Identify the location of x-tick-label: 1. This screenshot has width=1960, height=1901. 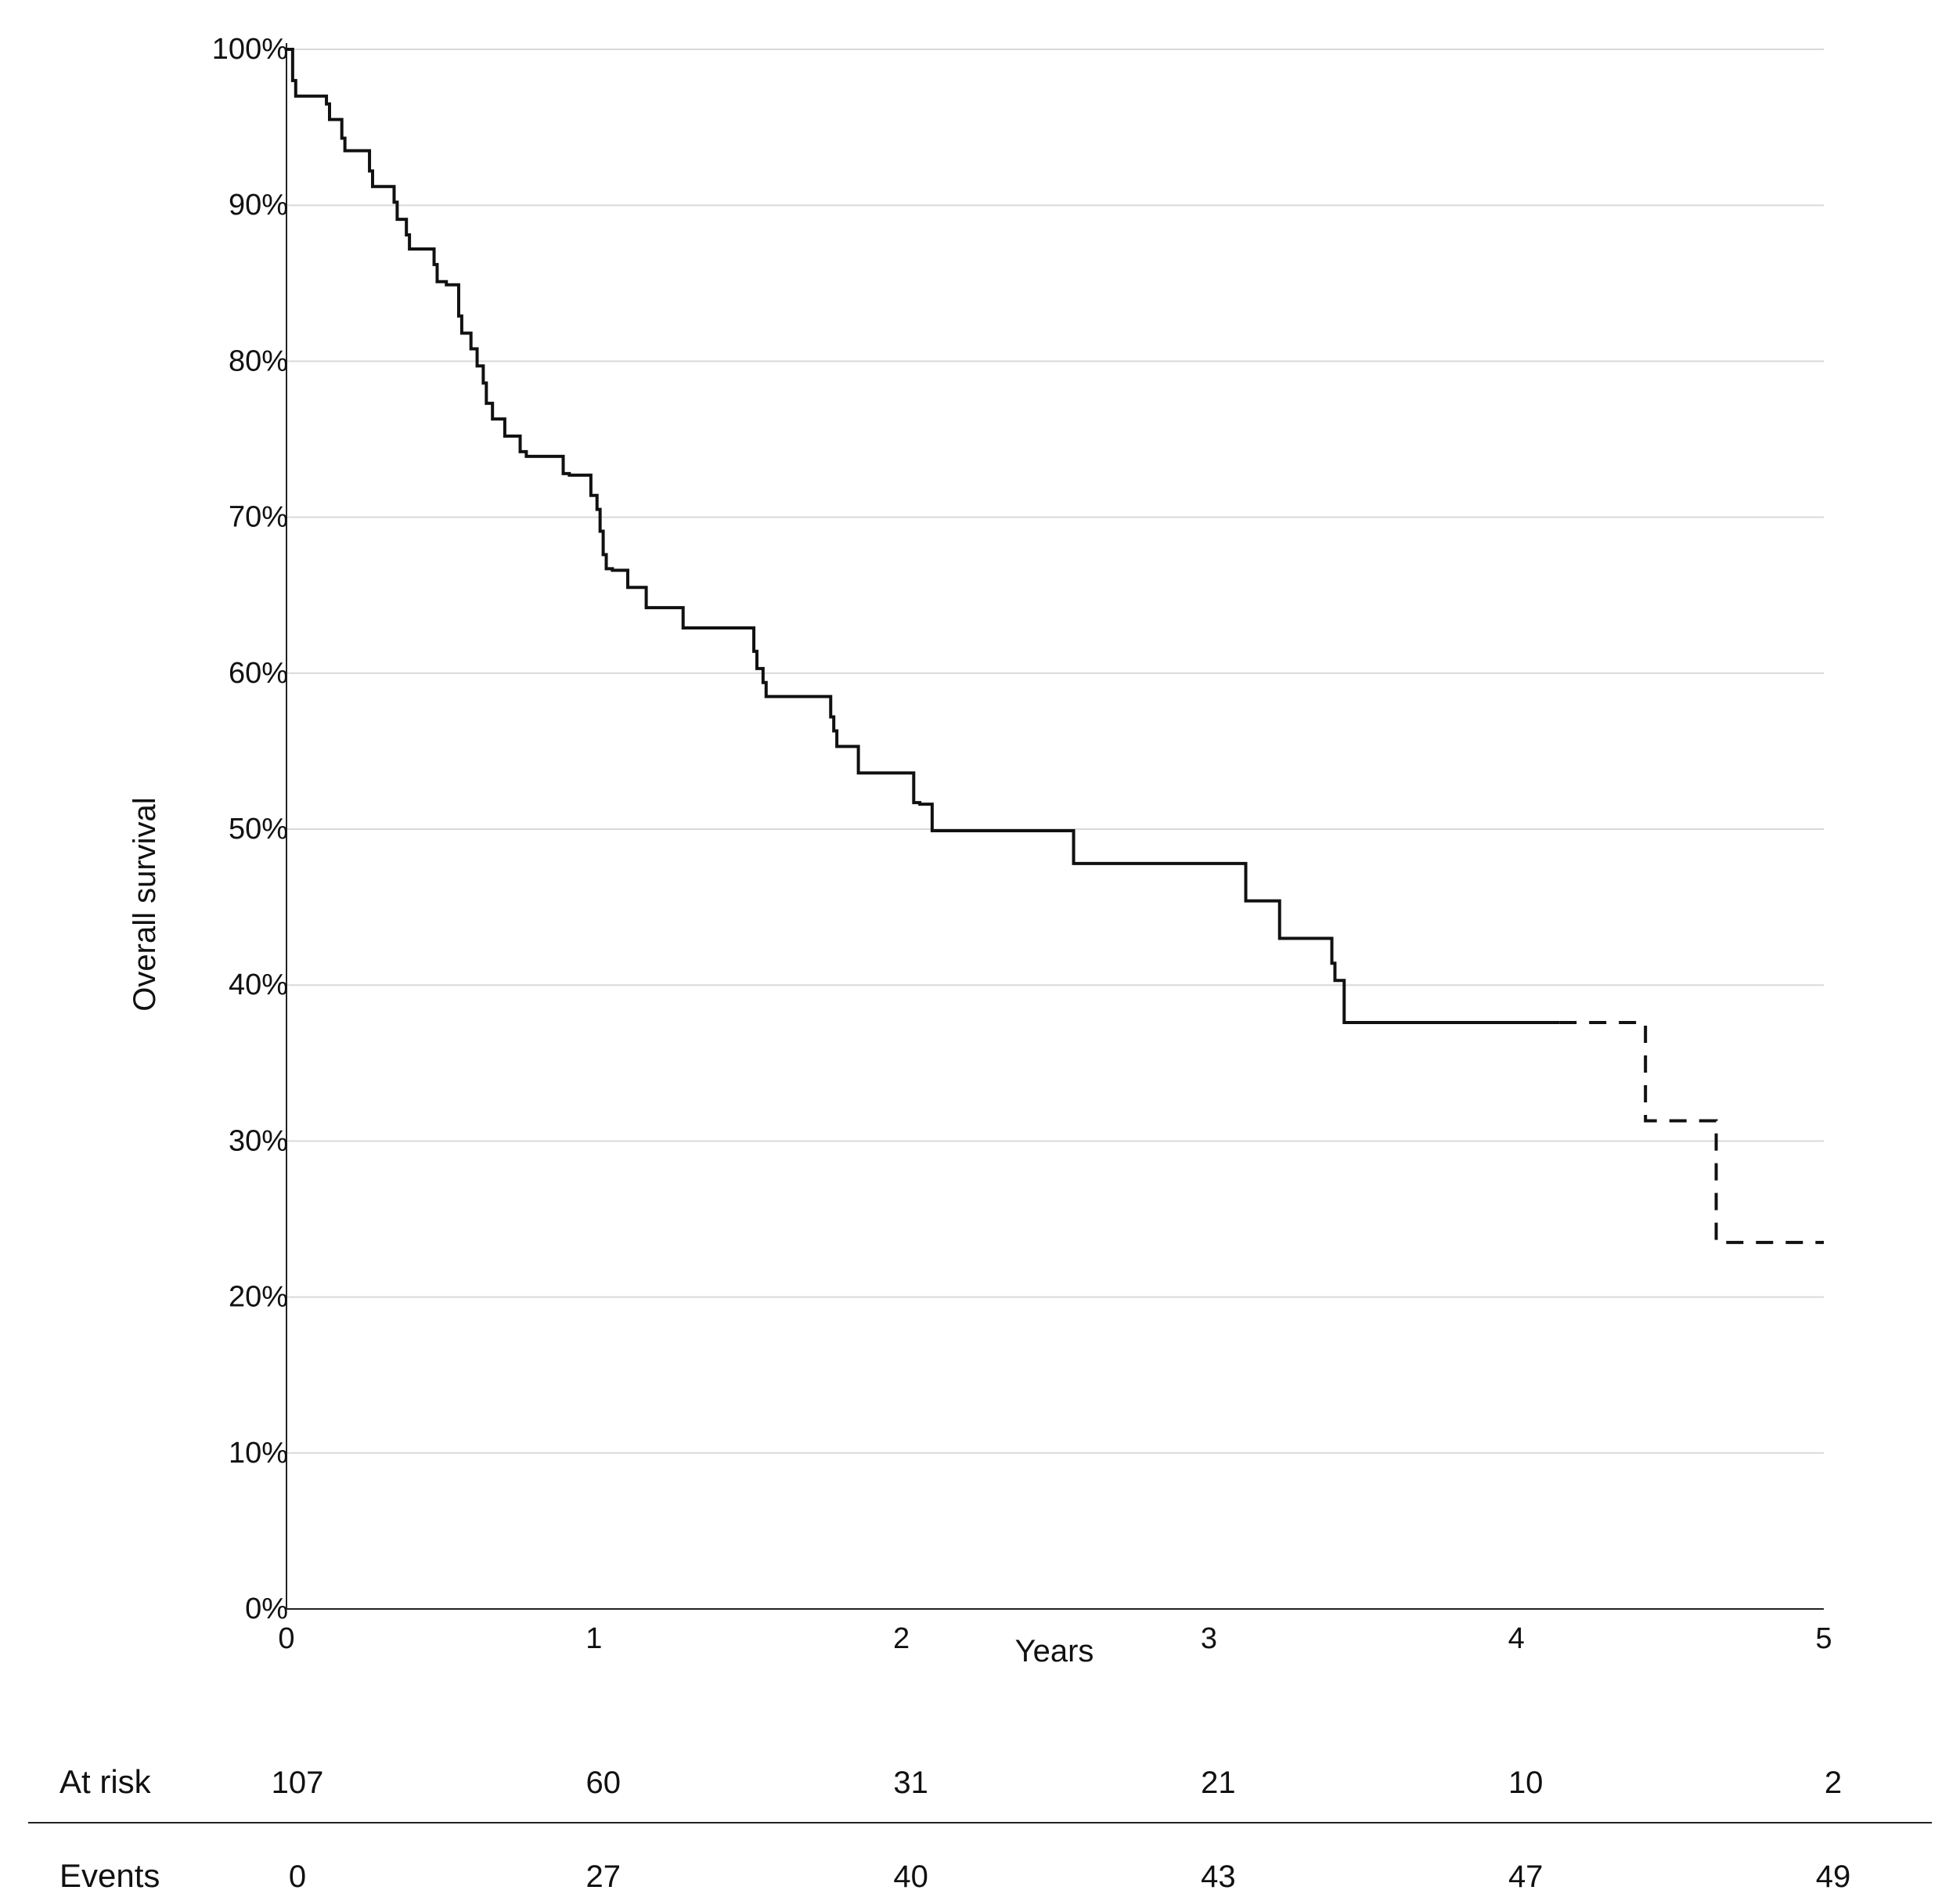
(593, 1638).